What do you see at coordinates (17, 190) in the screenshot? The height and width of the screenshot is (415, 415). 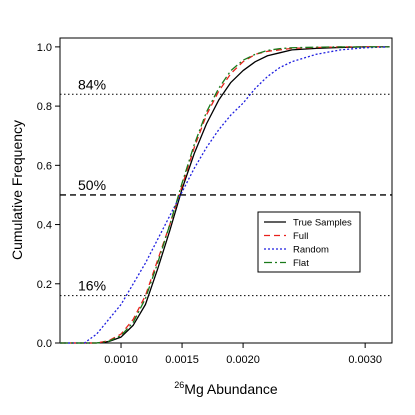 I see `y-axis-title: Cumulative Frequency` at bounding box center [17, 190].